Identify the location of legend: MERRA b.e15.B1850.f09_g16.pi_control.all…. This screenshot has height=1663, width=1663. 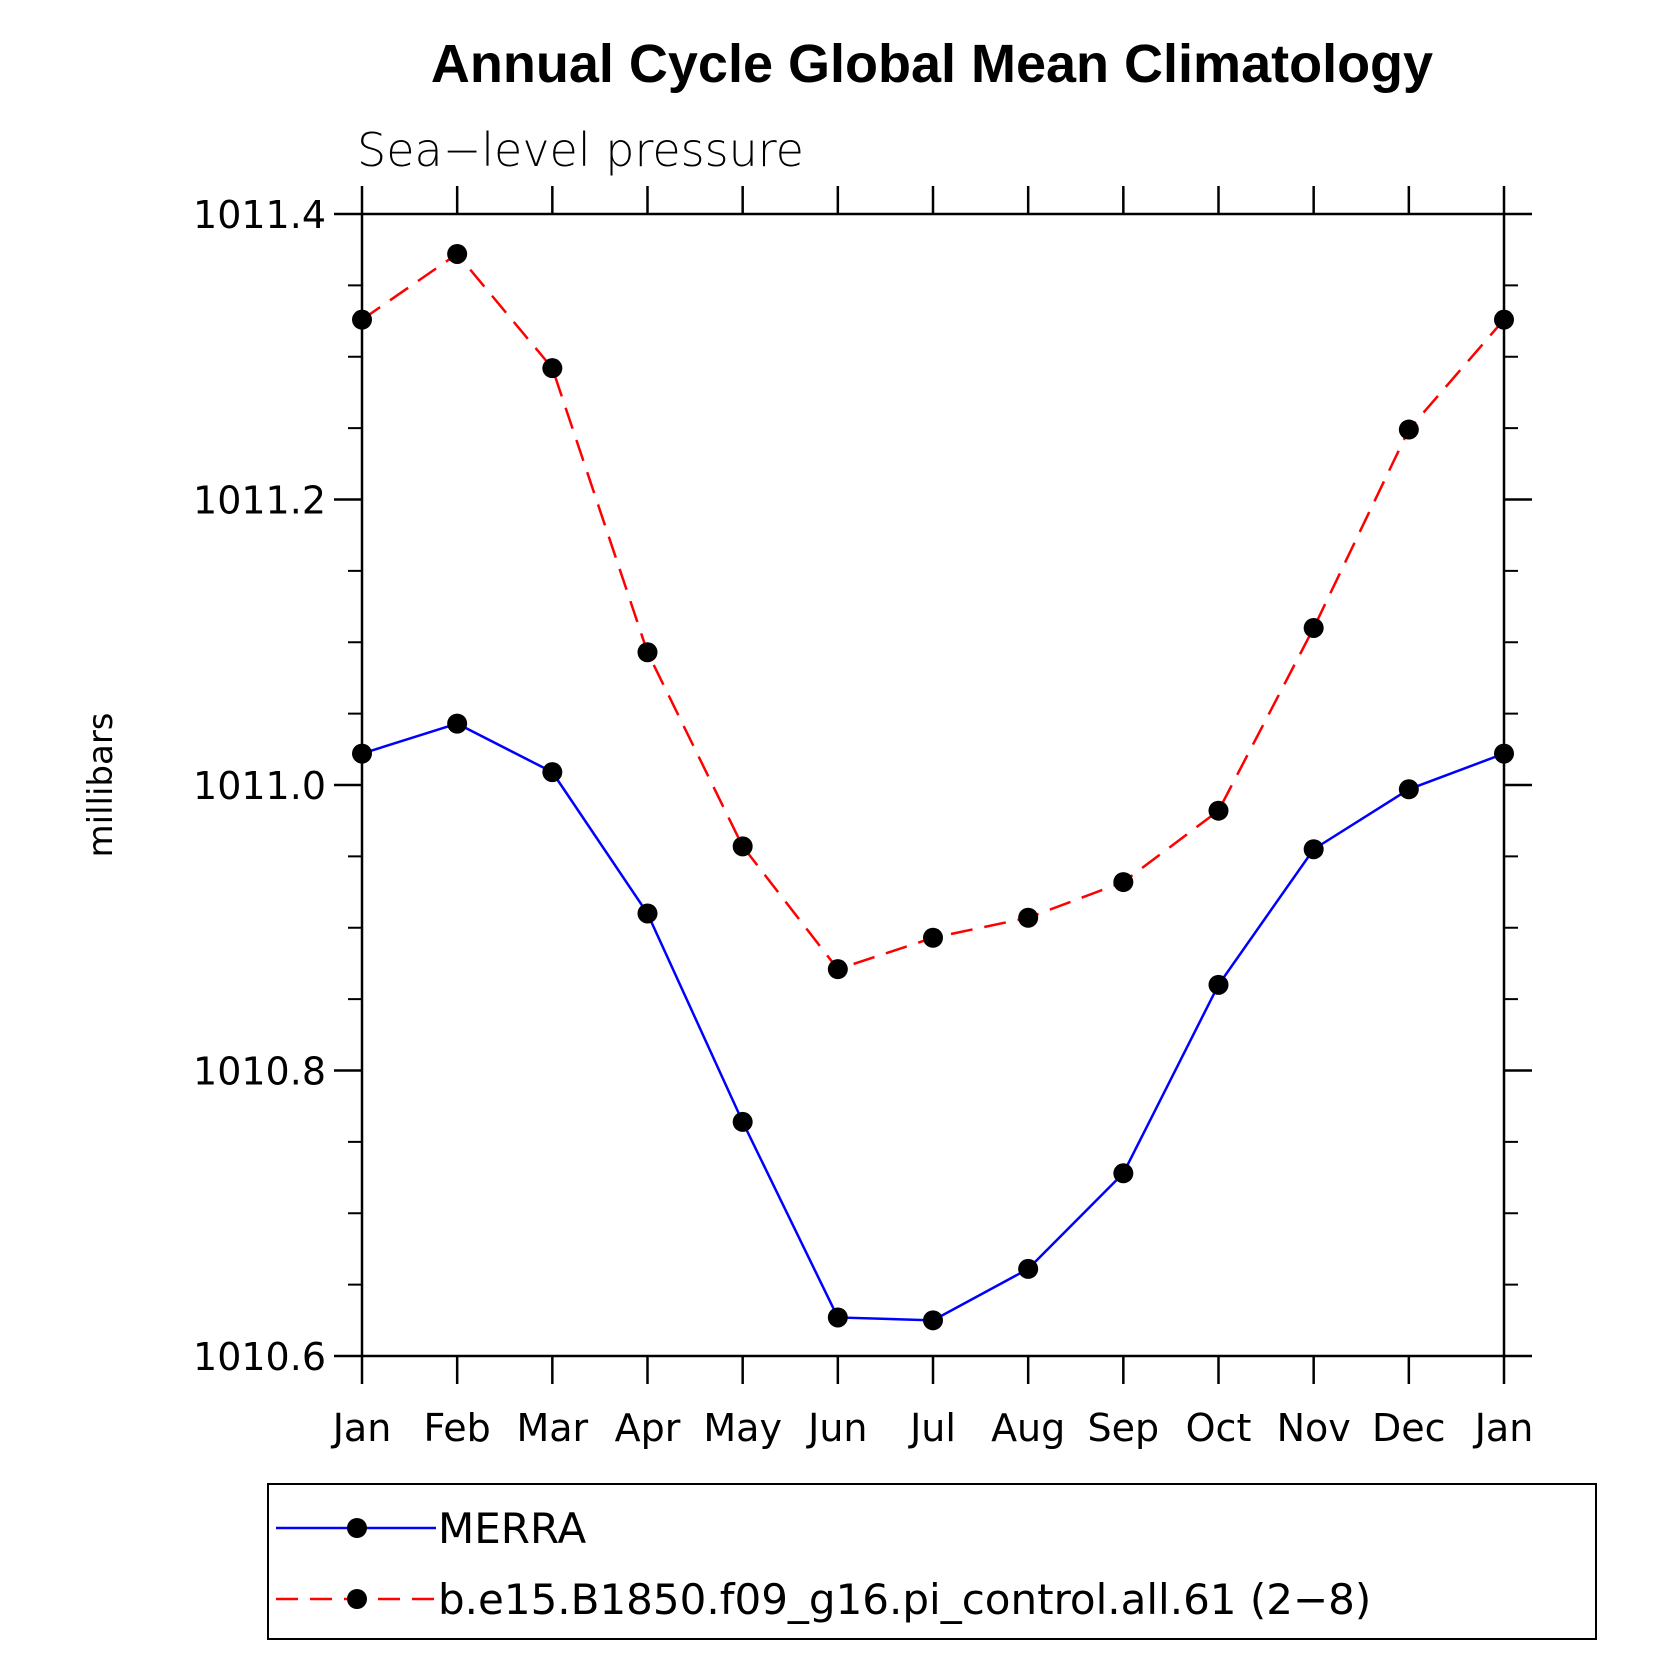
(932, 1561).